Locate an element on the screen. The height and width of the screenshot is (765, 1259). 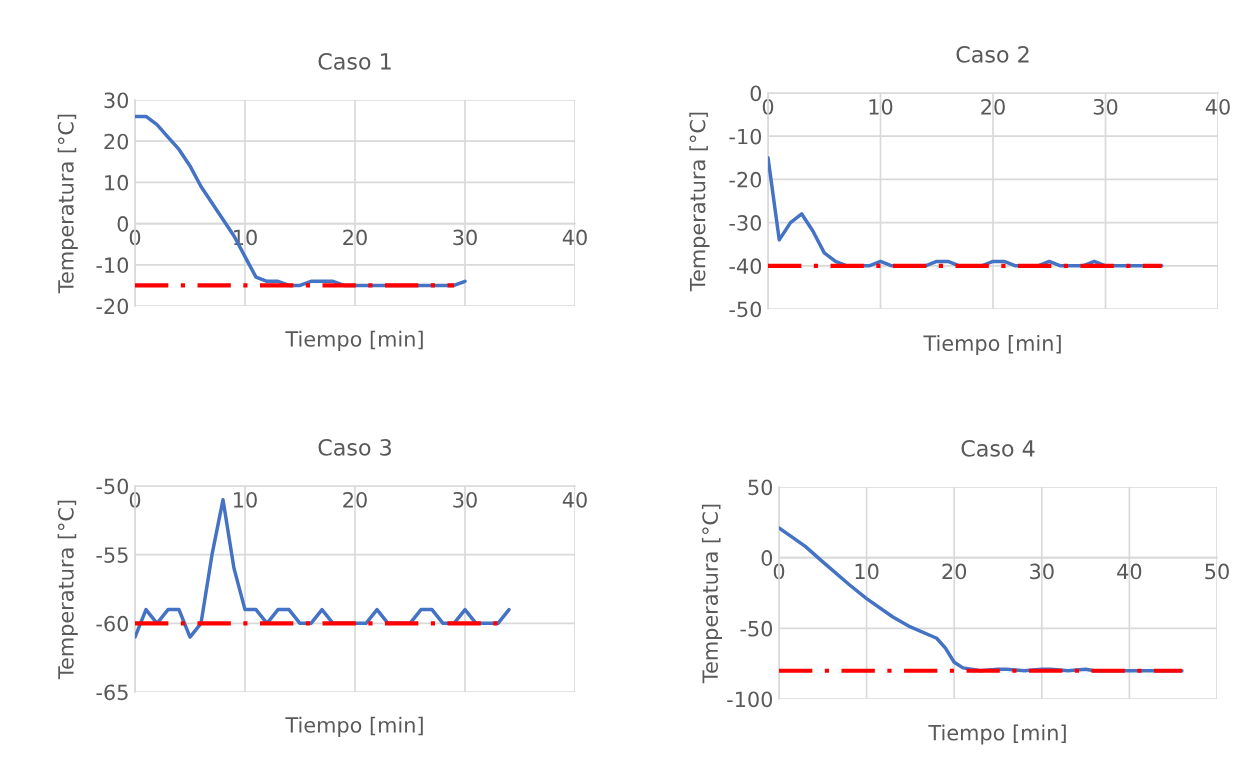
y-tick-label: -30 is located at coordinates (745, 223).